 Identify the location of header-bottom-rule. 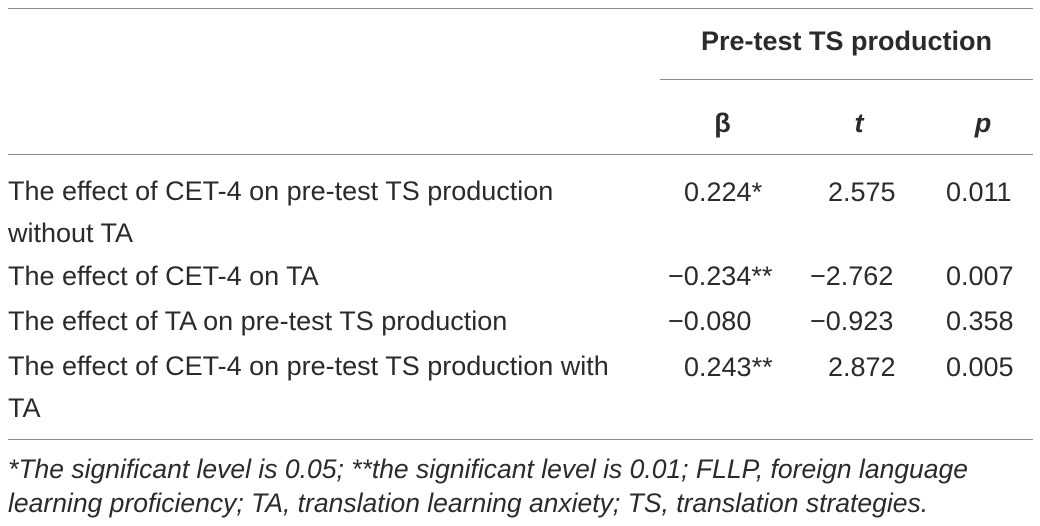
(520, 154).